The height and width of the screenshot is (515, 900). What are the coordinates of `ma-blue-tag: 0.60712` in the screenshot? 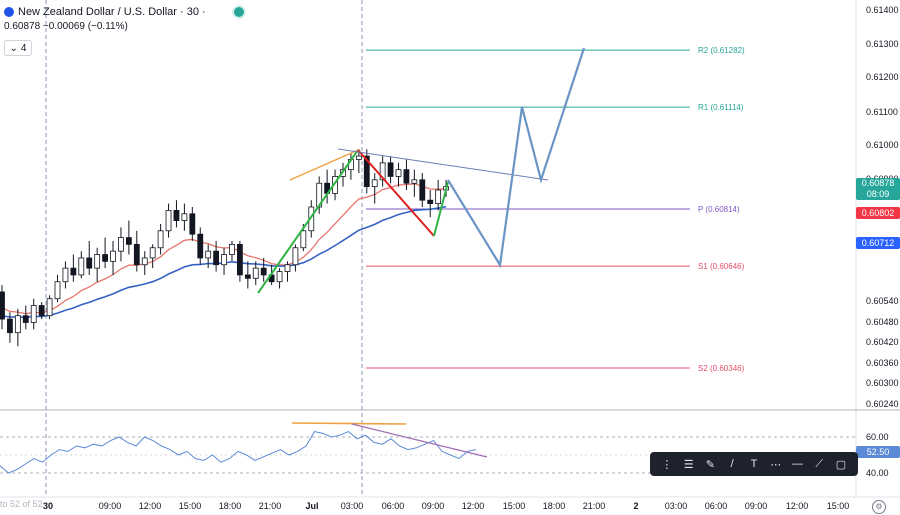 It's located at (878, 243).